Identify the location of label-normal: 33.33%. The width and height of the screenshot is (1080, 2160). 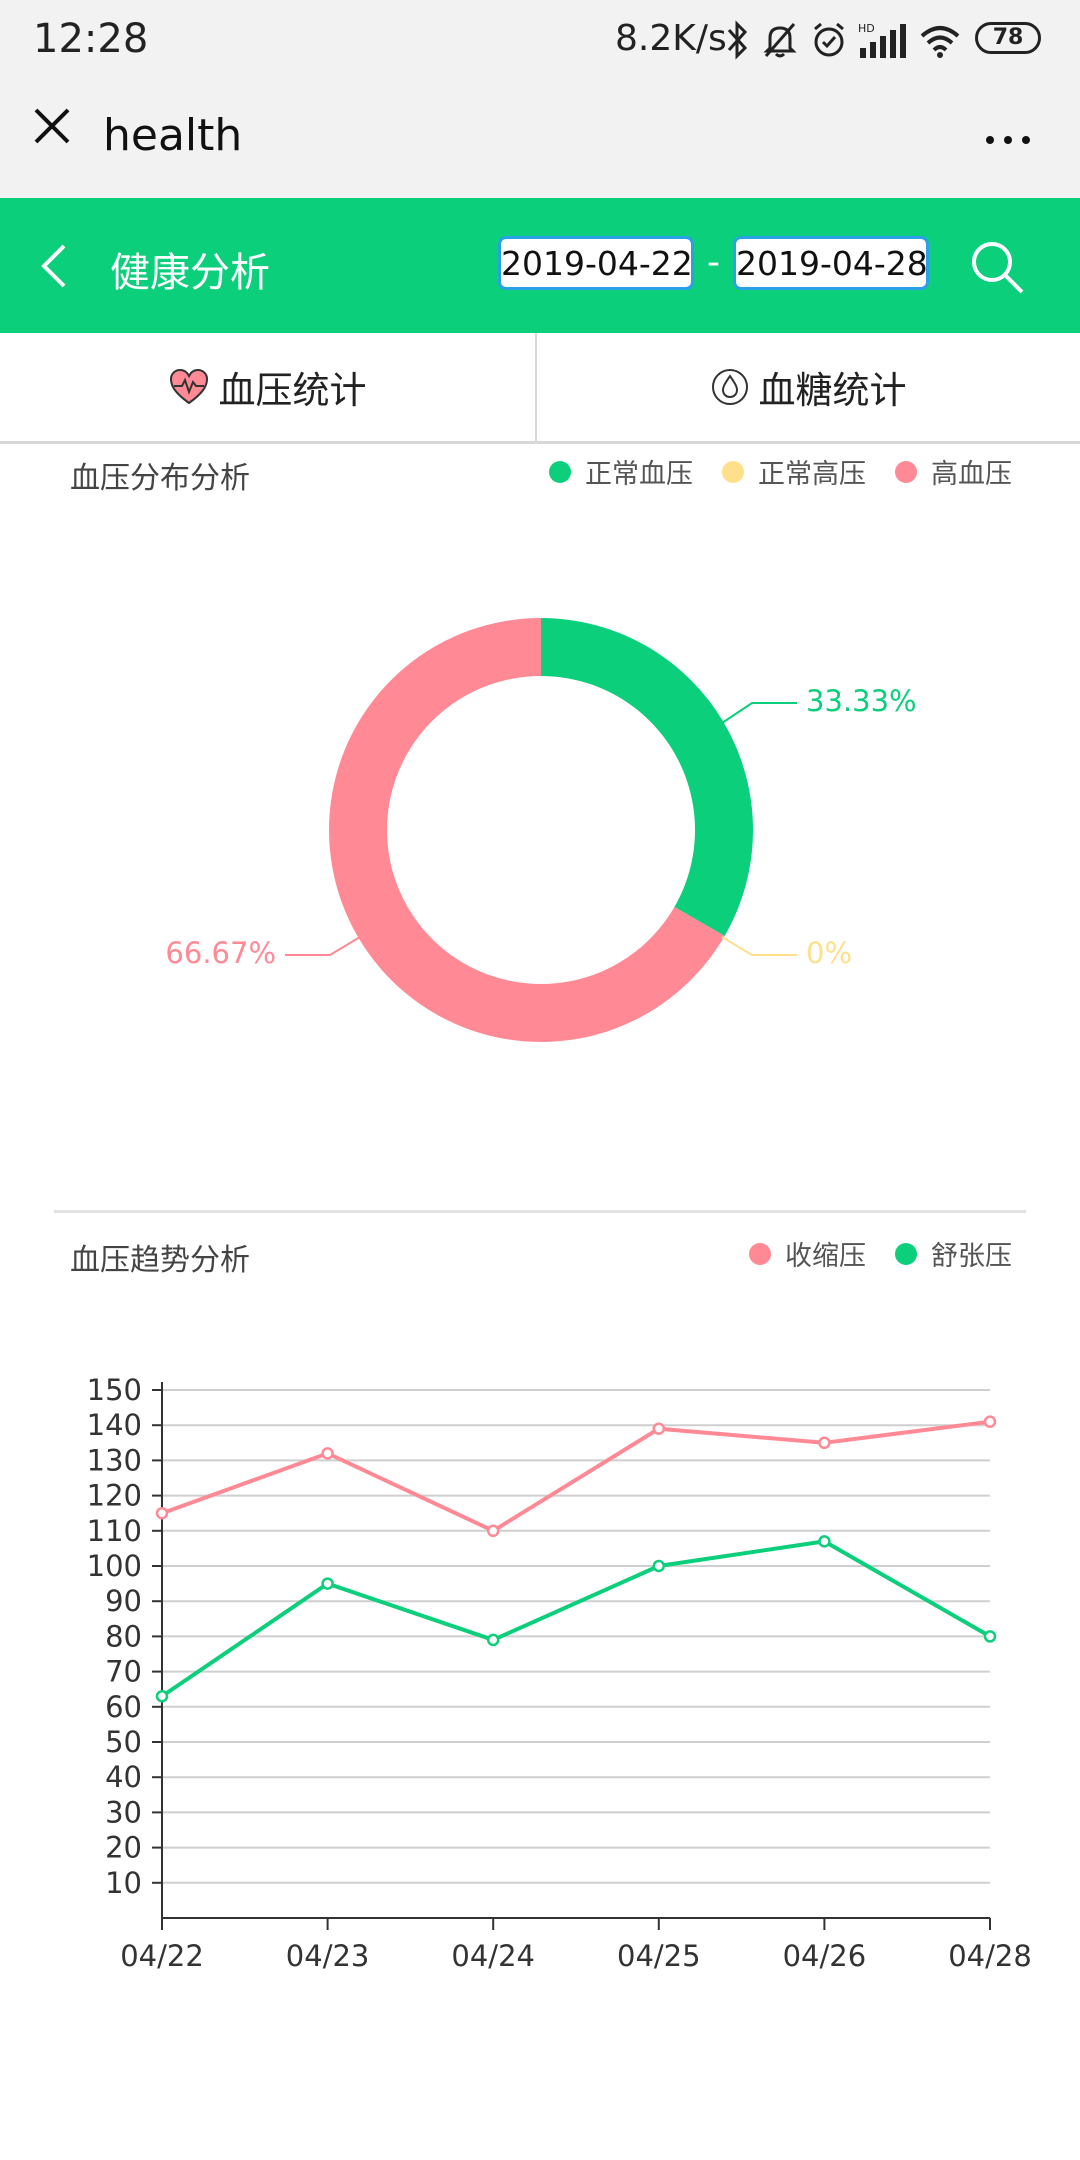
(861, 701).